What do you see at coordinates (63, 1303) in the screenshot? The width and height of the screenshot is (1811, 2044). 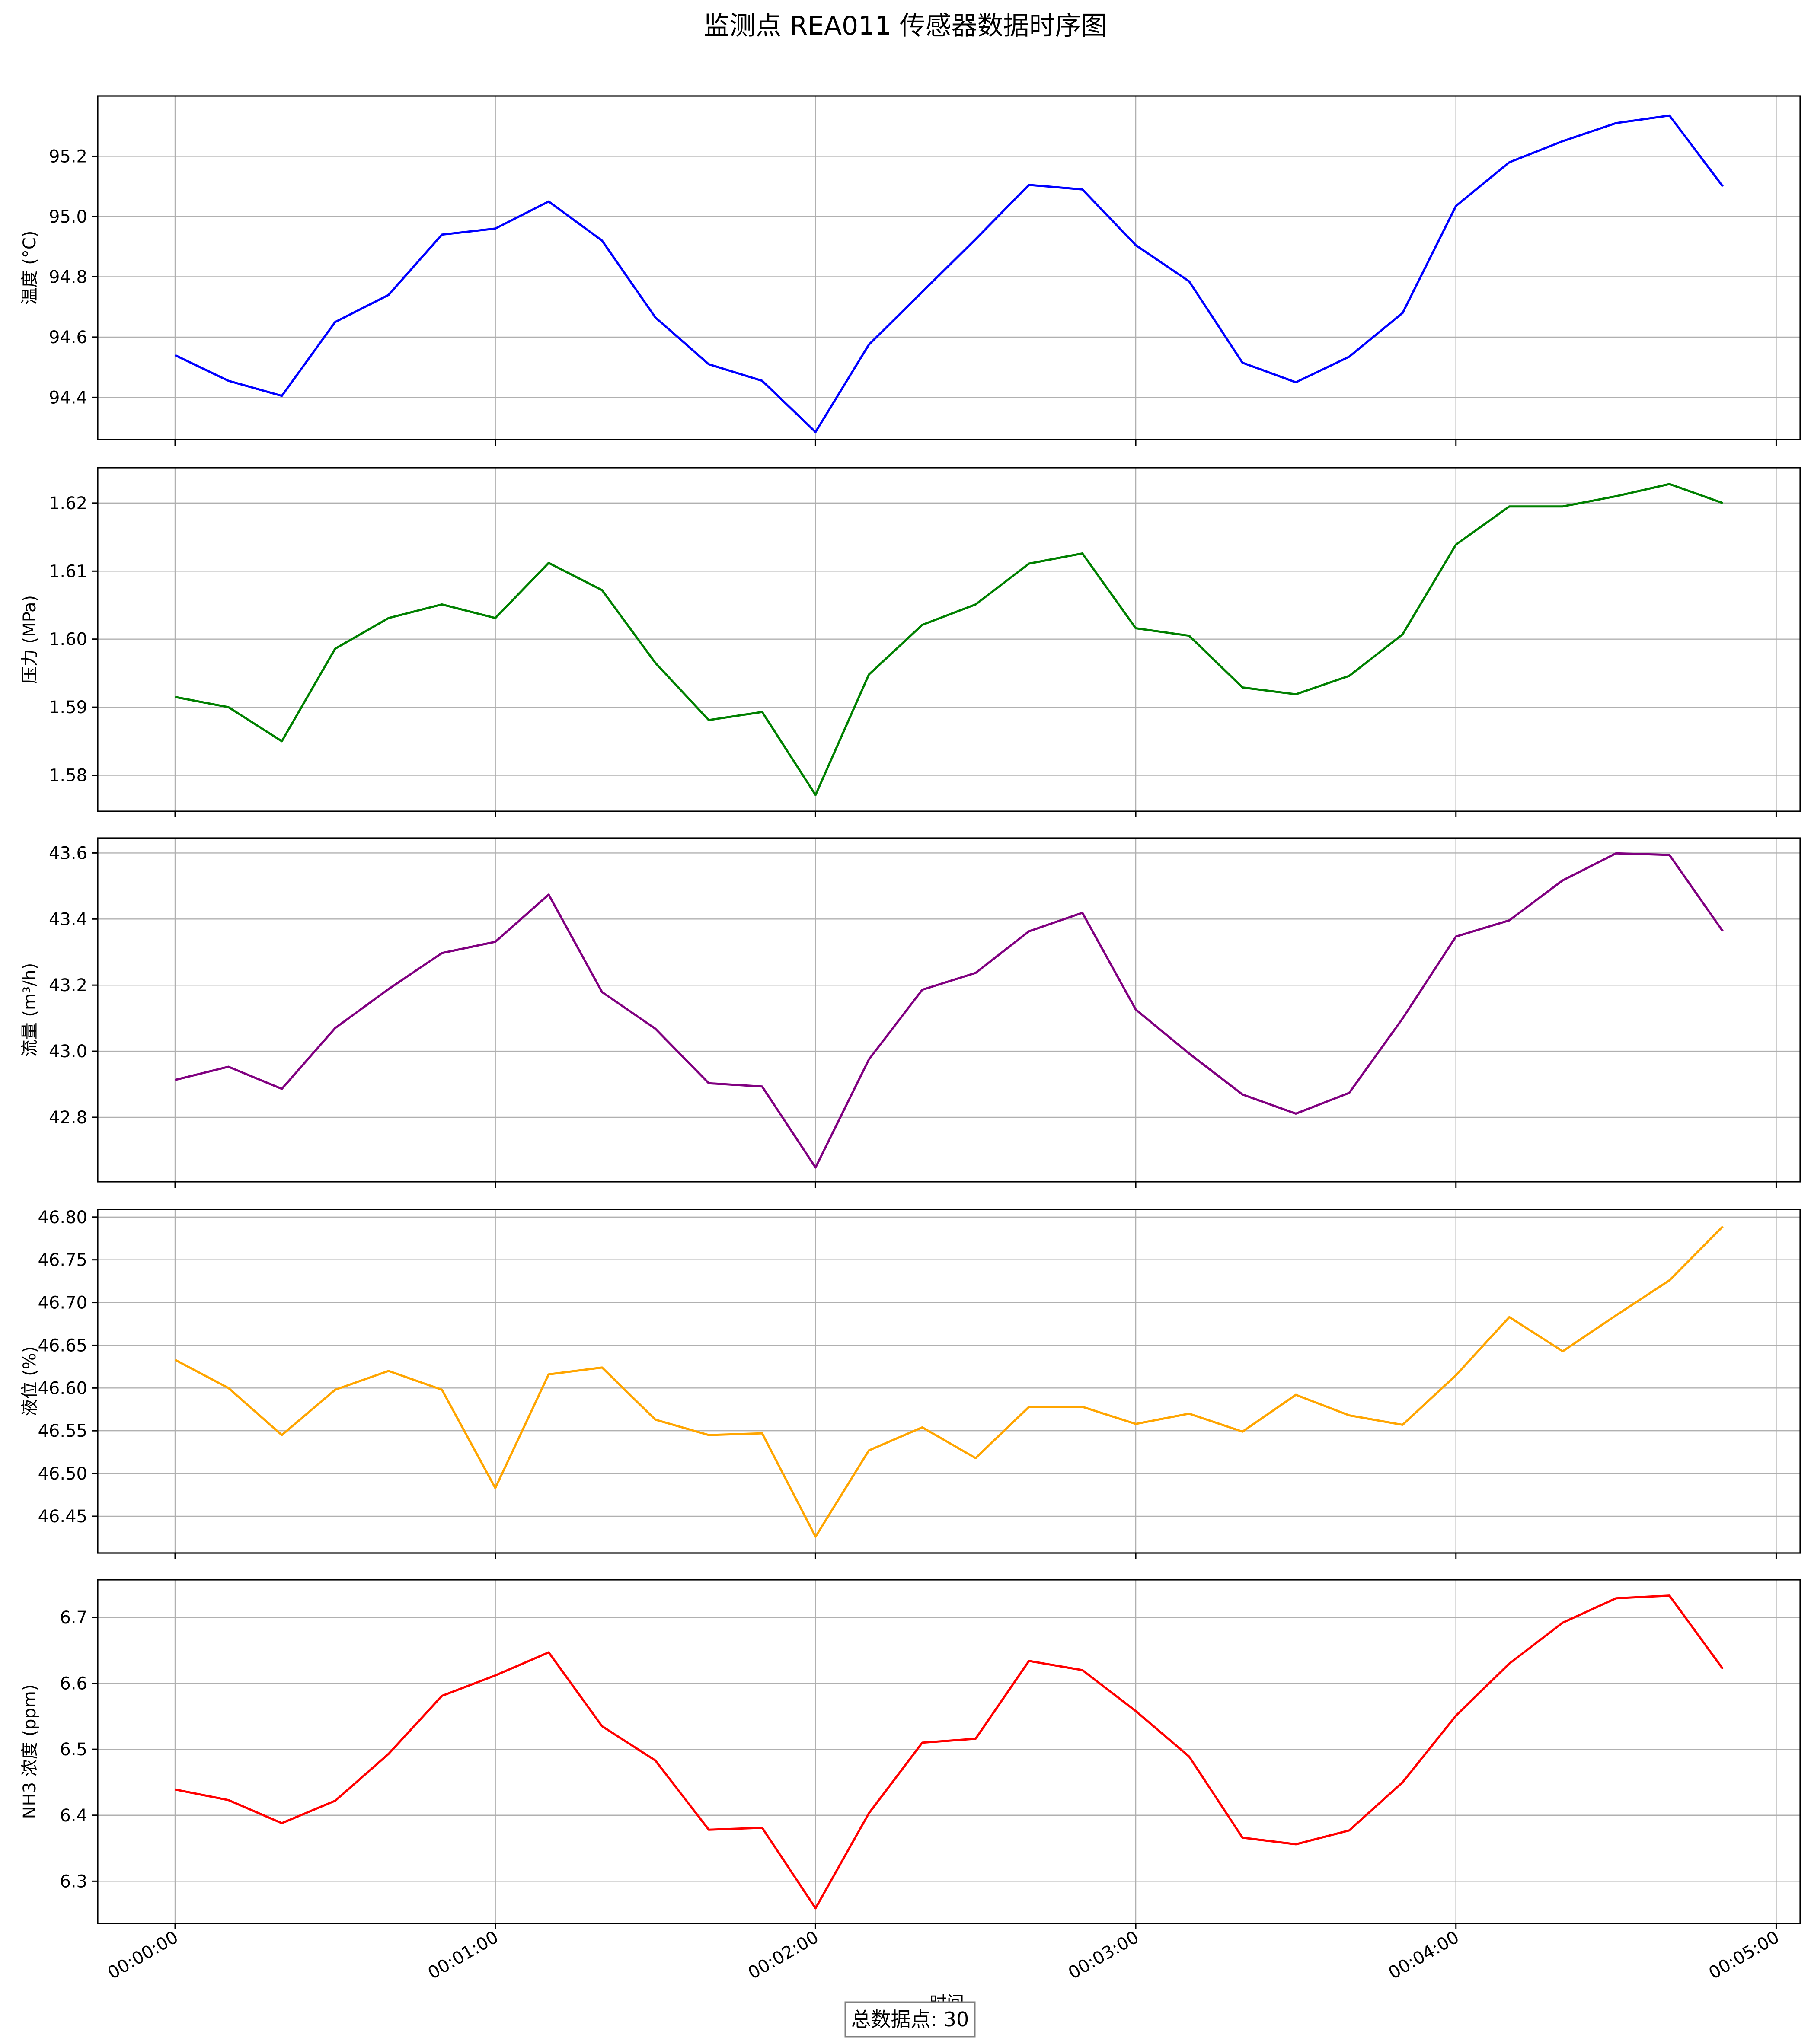 I see `y-tick-label: 46.70` at bounding box center [63, 1303].